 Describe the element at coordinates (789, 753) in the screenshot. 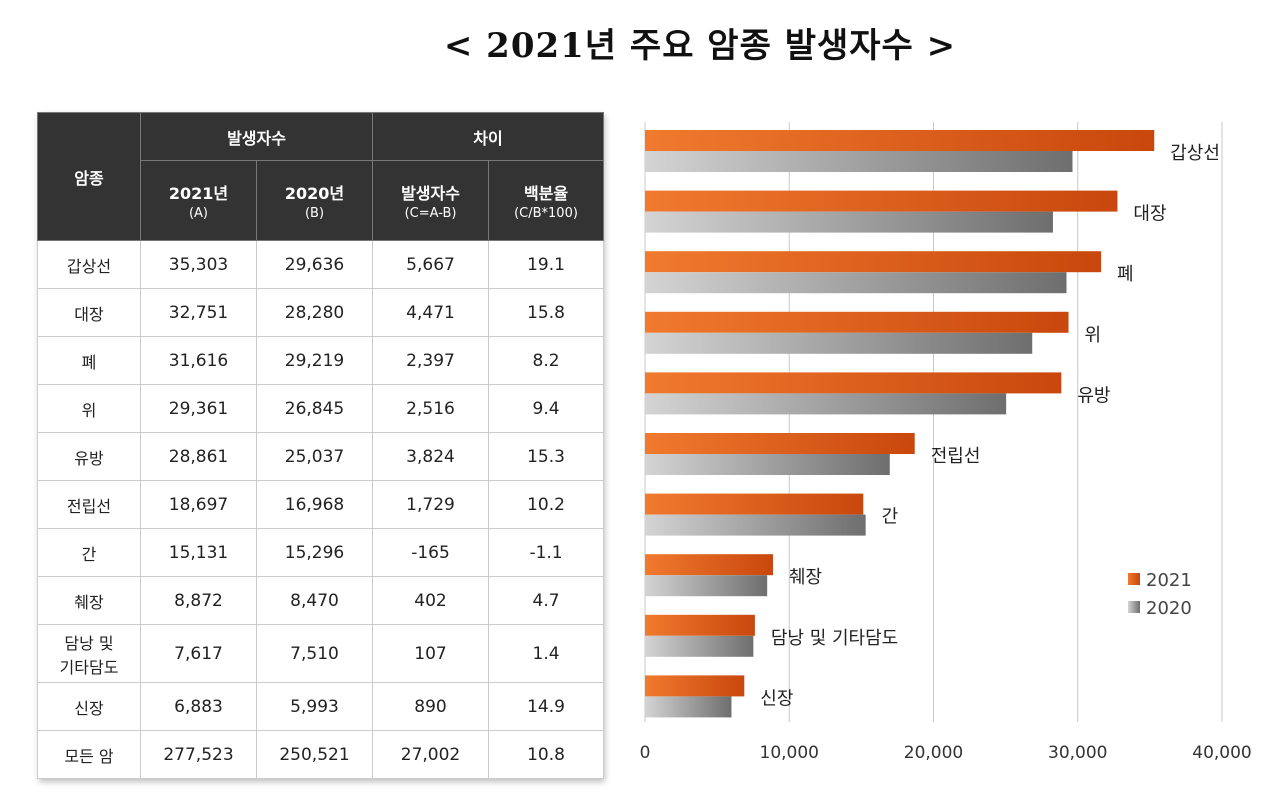

I see `x-tick-label: 10,000` at that location.